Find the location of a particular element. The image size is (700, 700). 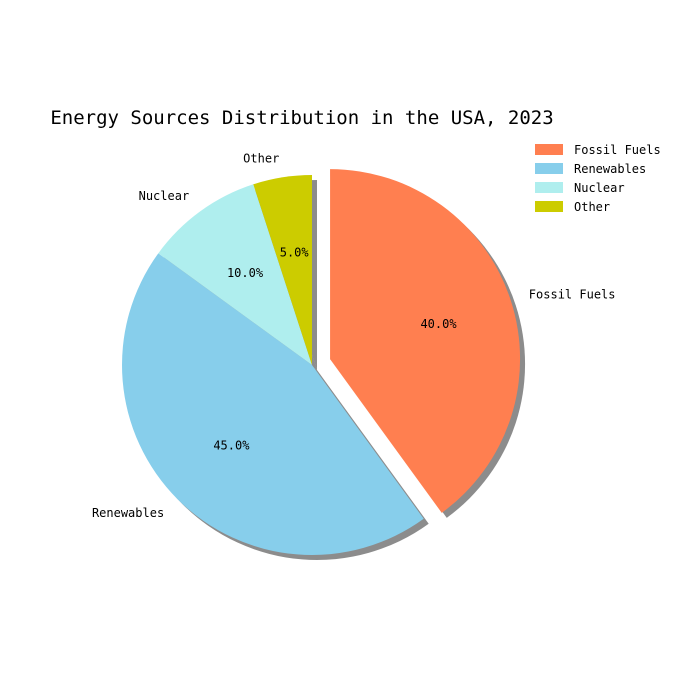

legend-label-other: Other is located at coordinates (592, 207).